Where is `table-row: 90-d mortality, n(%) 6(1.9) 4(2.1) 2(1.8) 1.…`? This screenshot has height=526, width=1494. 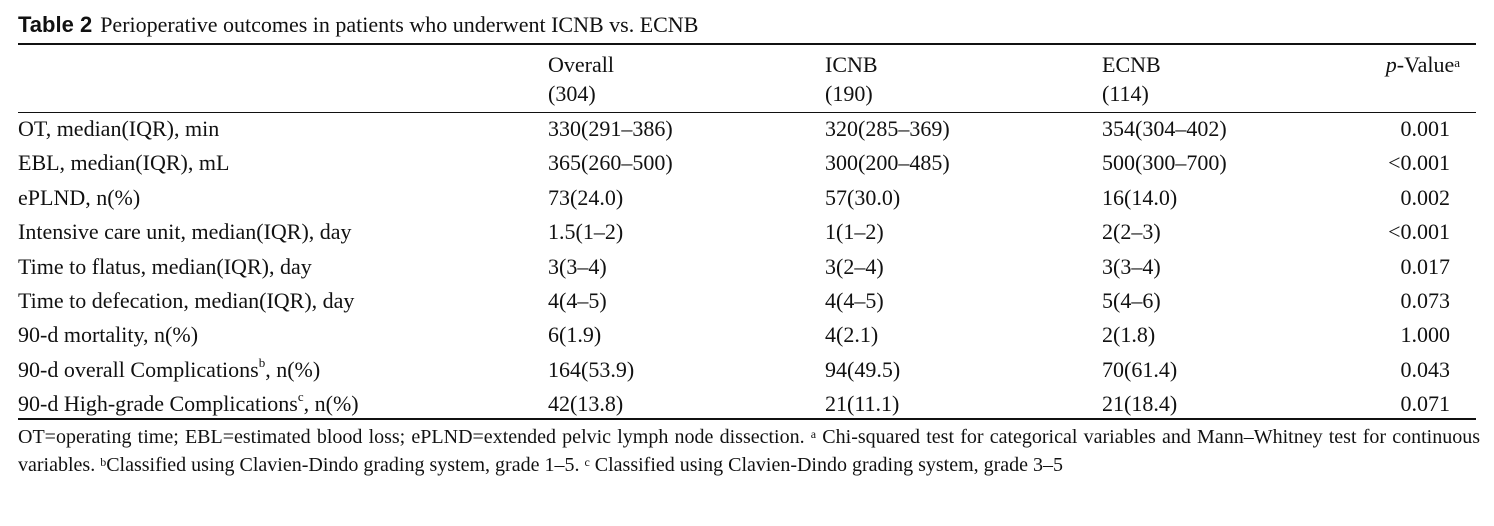 table-row: 90-d mortality, n(%) 6(1.9) 4(2.1) 2(1.8) 1.… is located at coordinates (747, 336).